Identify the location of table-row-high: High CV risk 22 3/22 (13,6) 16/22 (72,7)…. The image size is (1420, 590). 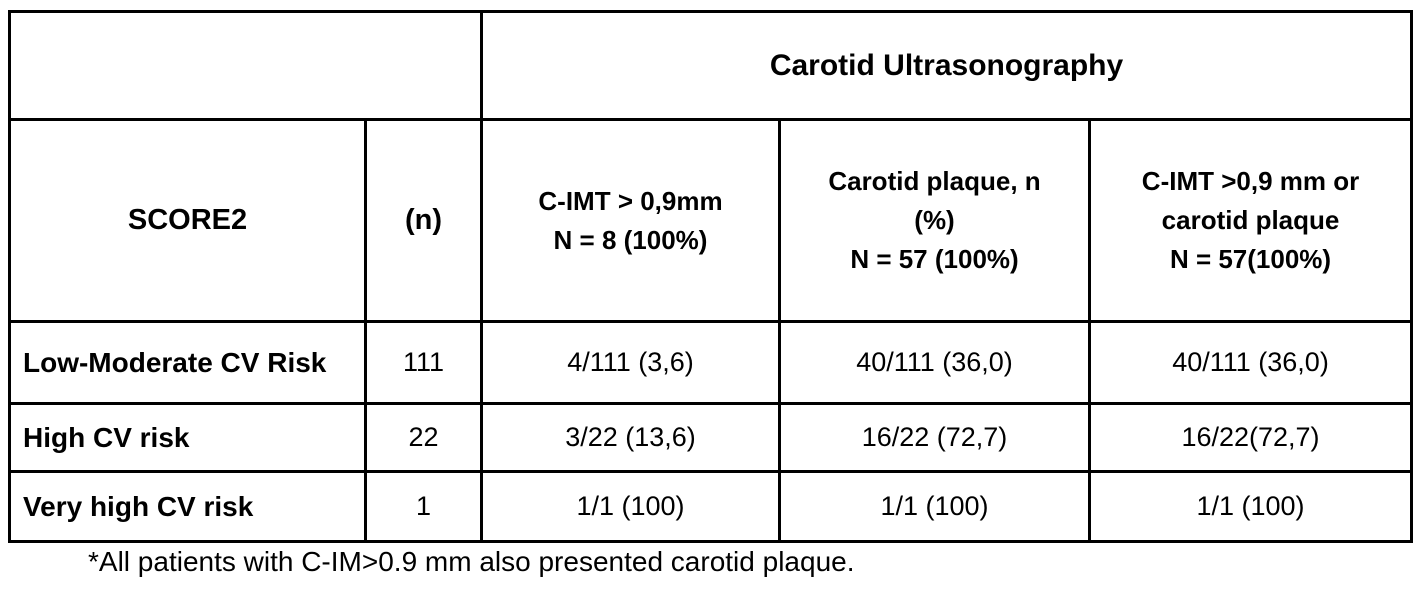
(711, 437).